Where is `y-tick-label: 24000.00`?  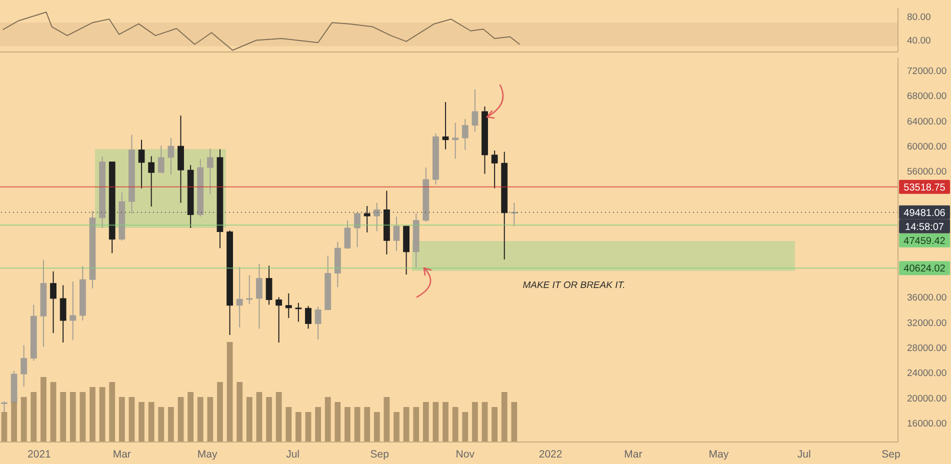
y-tick-label: 24000.00 is located at coordinates (927, 374).